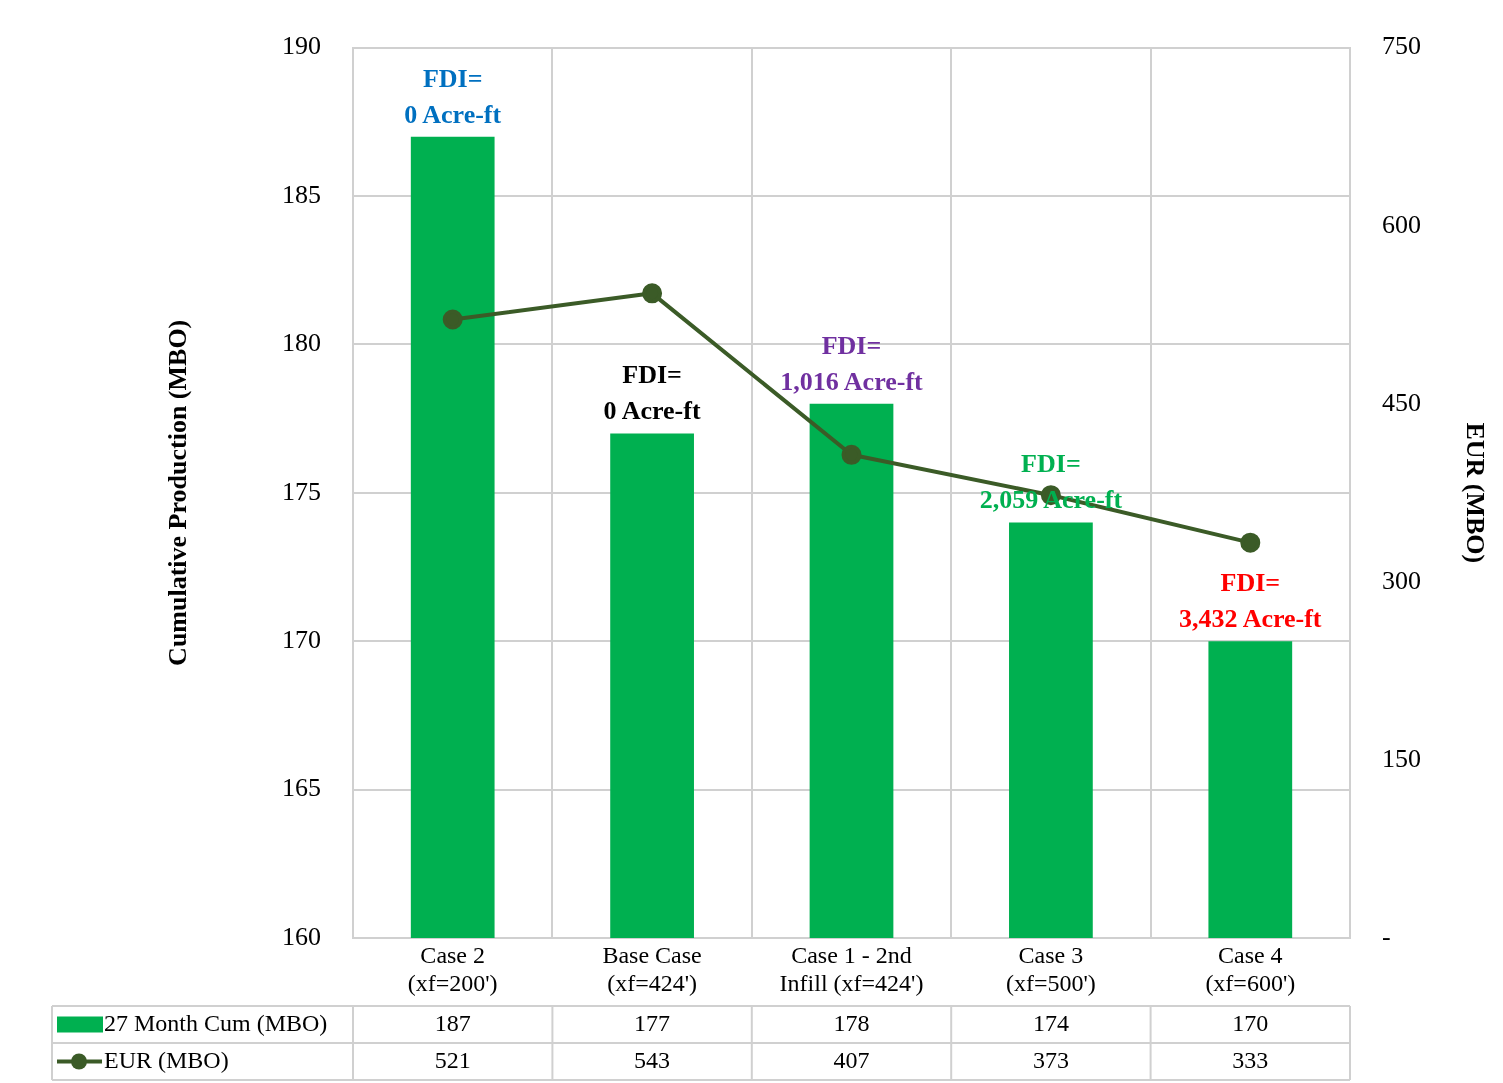  I want to click on y2-tick-label: 450, so click(1401, 402).